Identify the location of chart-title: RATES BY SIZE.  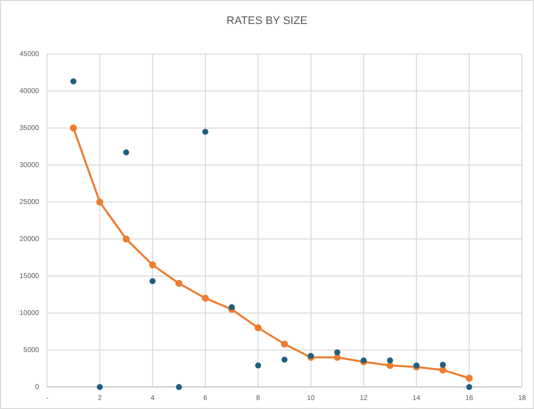
(267, 21).